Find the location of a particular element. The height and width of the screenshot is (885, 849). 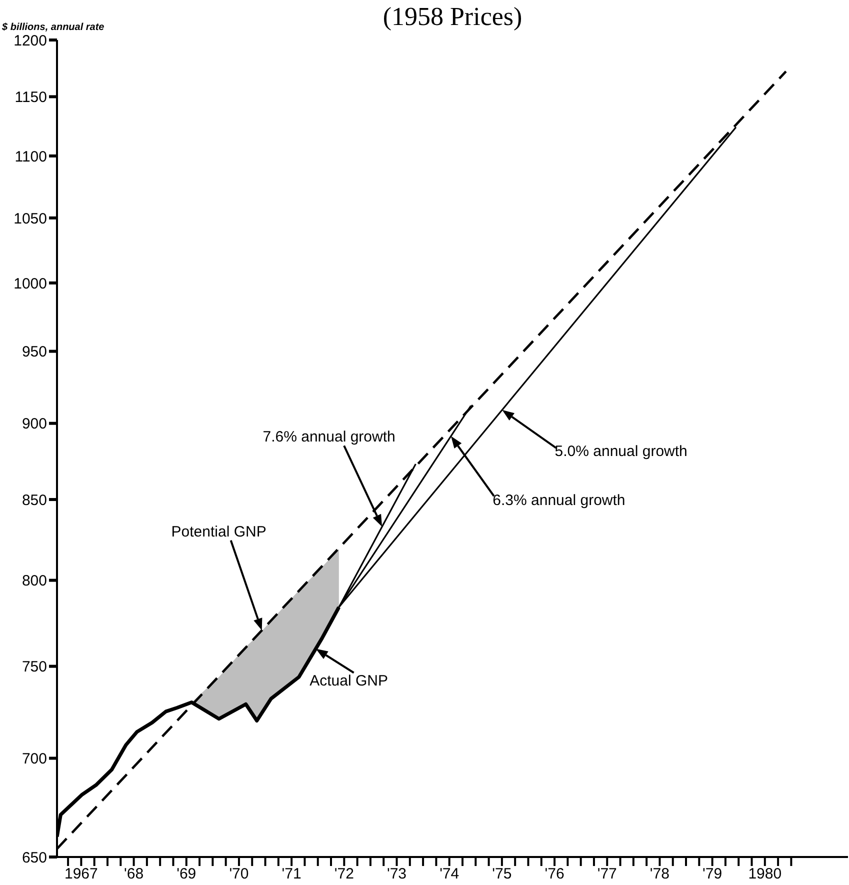

x-tick-label: '76 is located at coordinates (554, 874).